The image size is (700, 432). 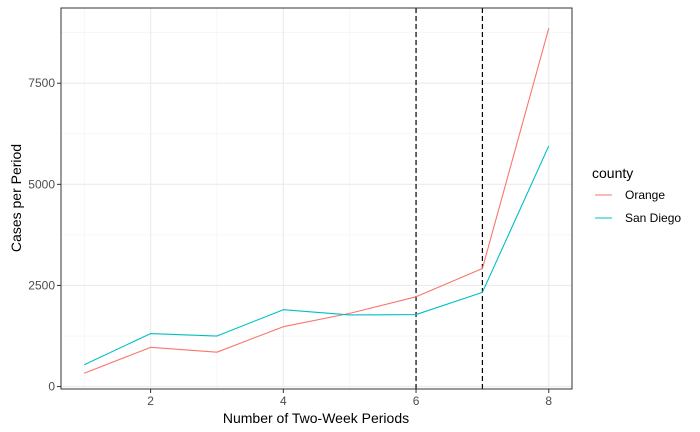 What do you see at coordinates (44, 235) in the screenshot?
I see `y-axis-ticks: 0 2500 5000 7500` at bounding box center [44, 235].